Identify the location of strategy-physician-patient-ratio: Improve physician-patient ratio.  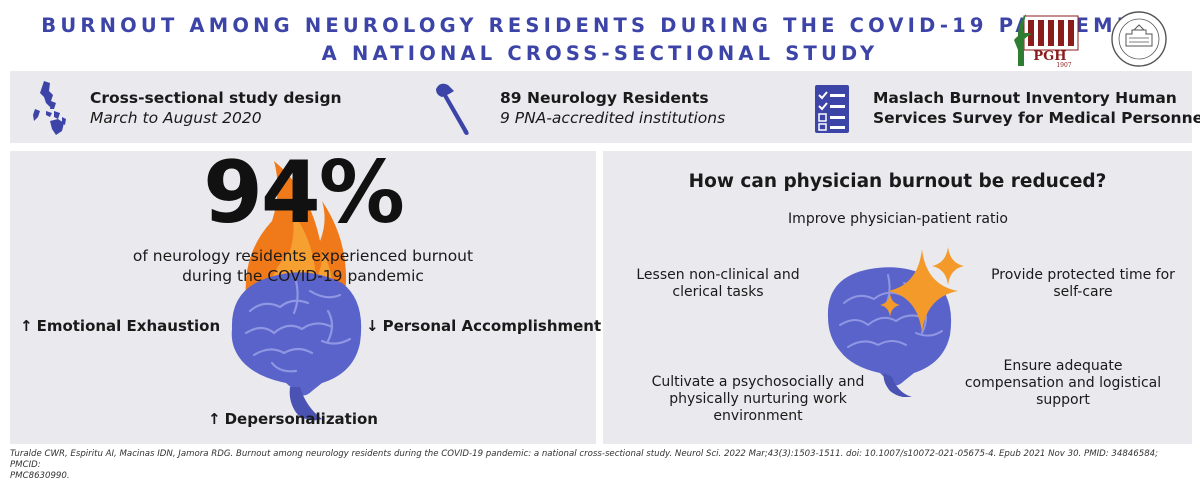
(898, 219).